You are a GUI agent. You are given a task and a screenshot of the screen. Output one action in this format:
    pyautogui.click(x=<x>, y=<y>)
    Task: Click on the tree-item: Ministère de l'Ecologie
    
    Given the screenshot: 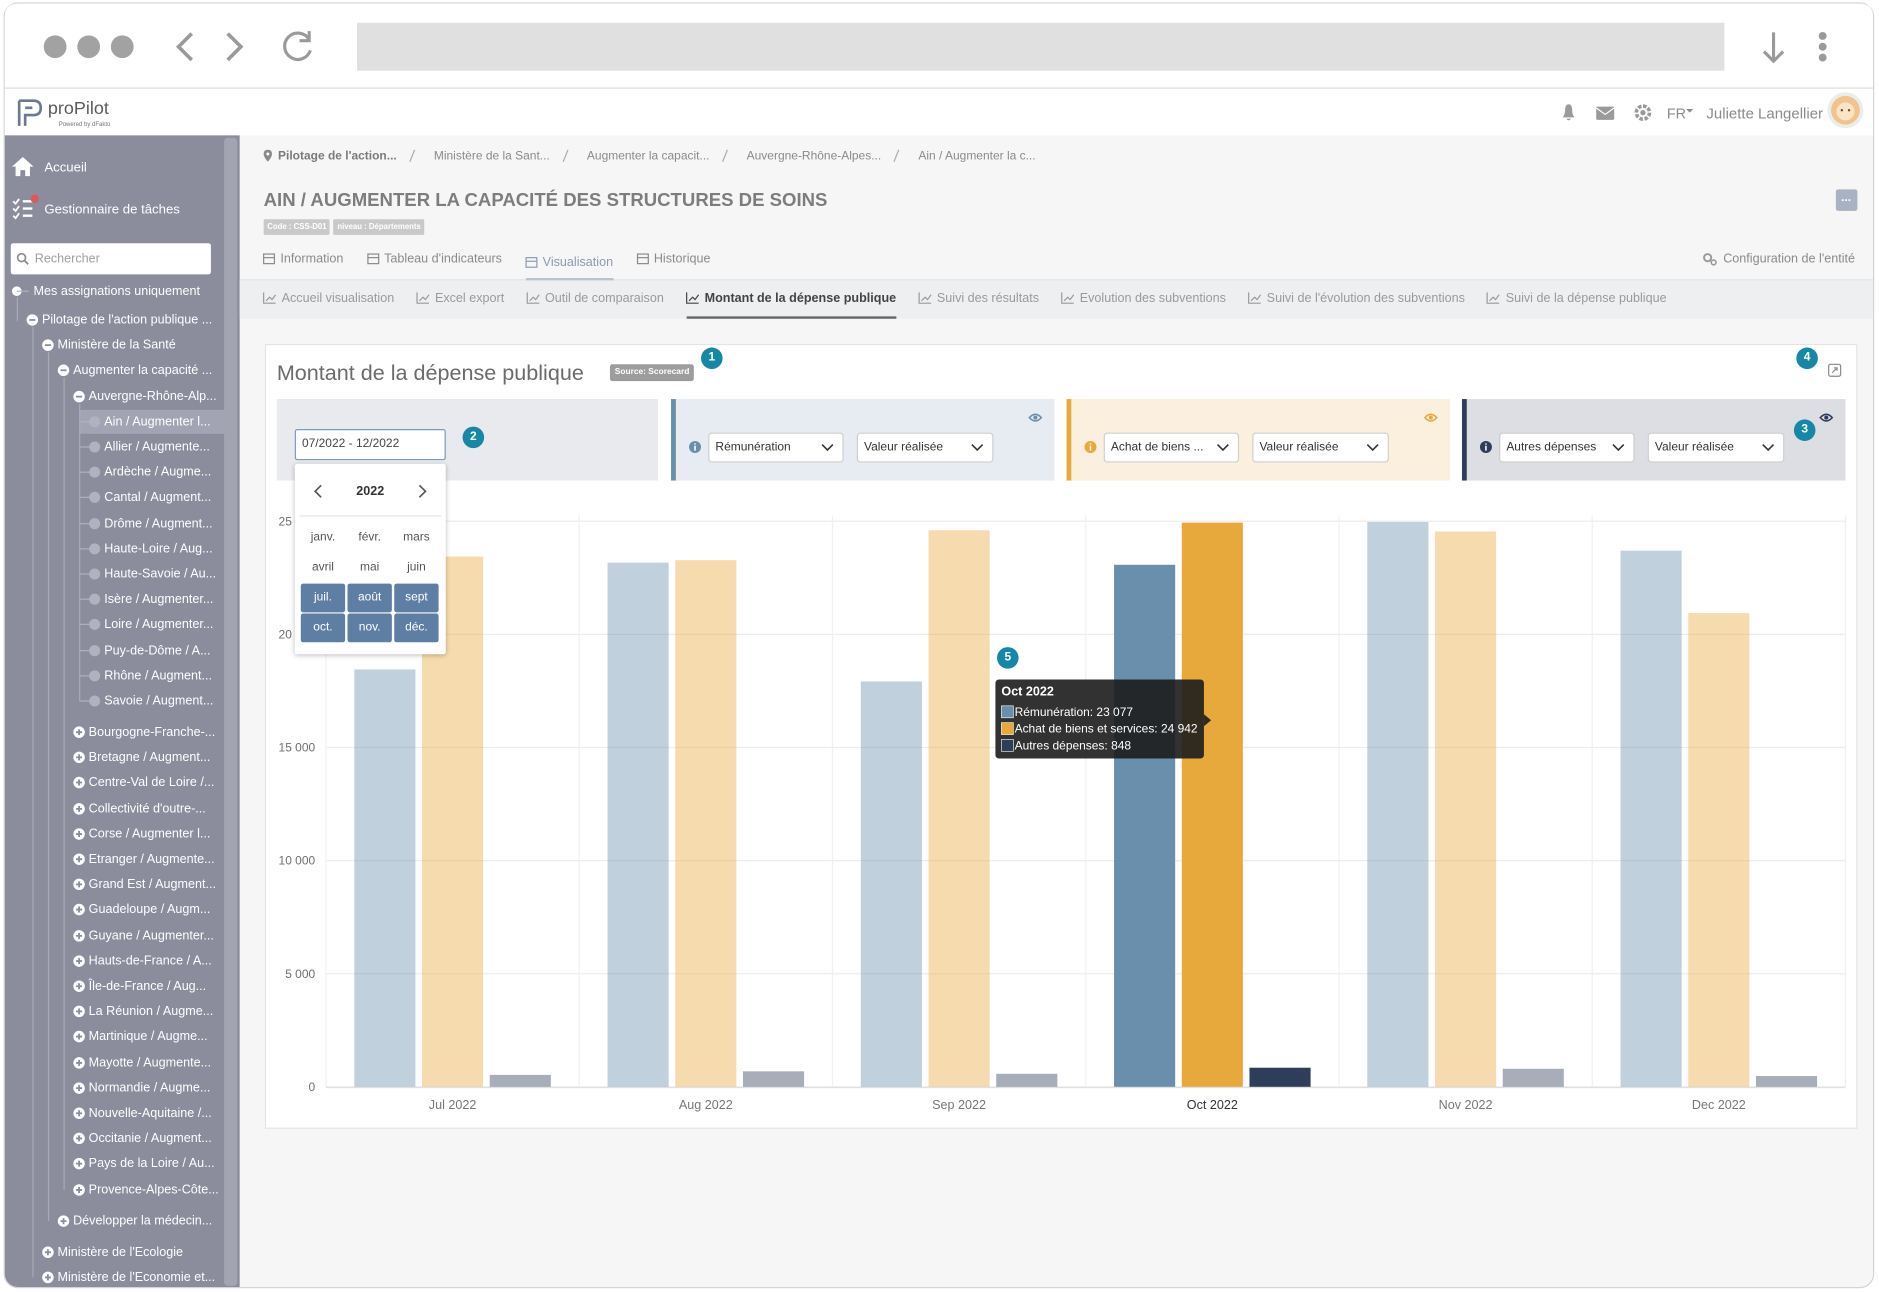 What is the action you would take?
    pyautogui.click(x=120, y=1251)
    